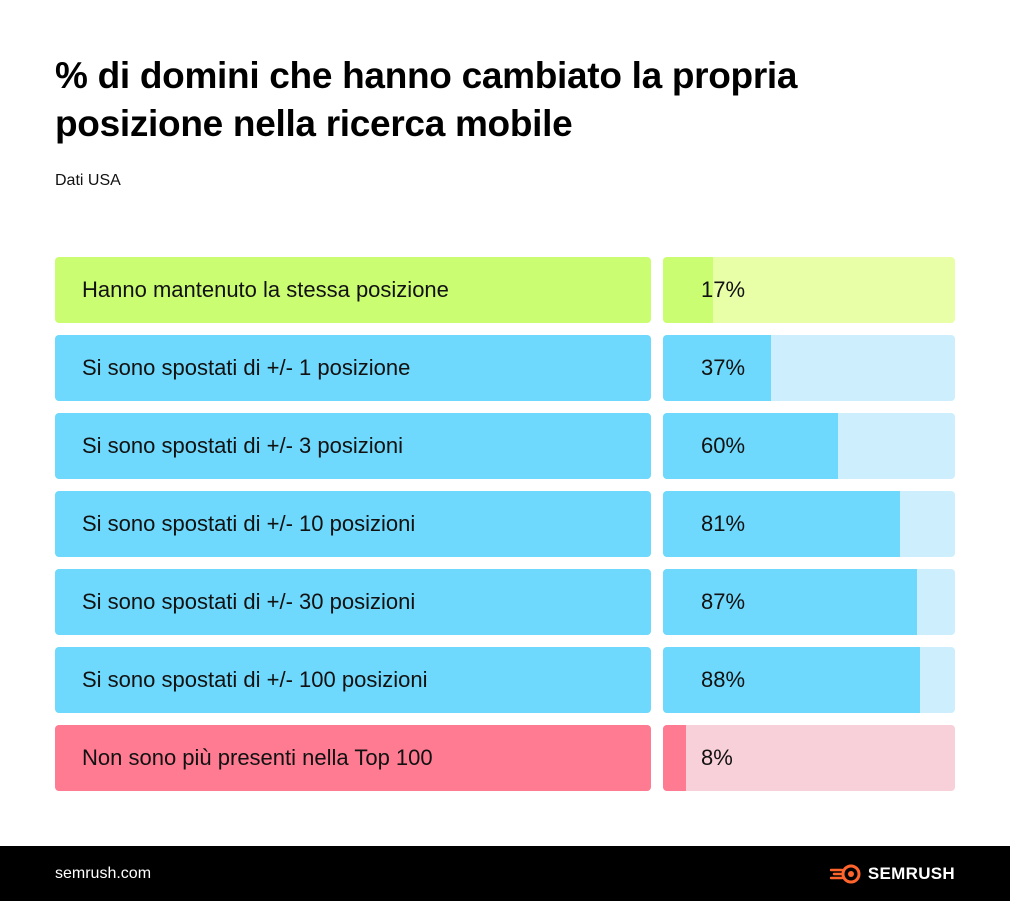 The image size is (1010, 901). I want to click on data-label: 88%, so click(723, 679).